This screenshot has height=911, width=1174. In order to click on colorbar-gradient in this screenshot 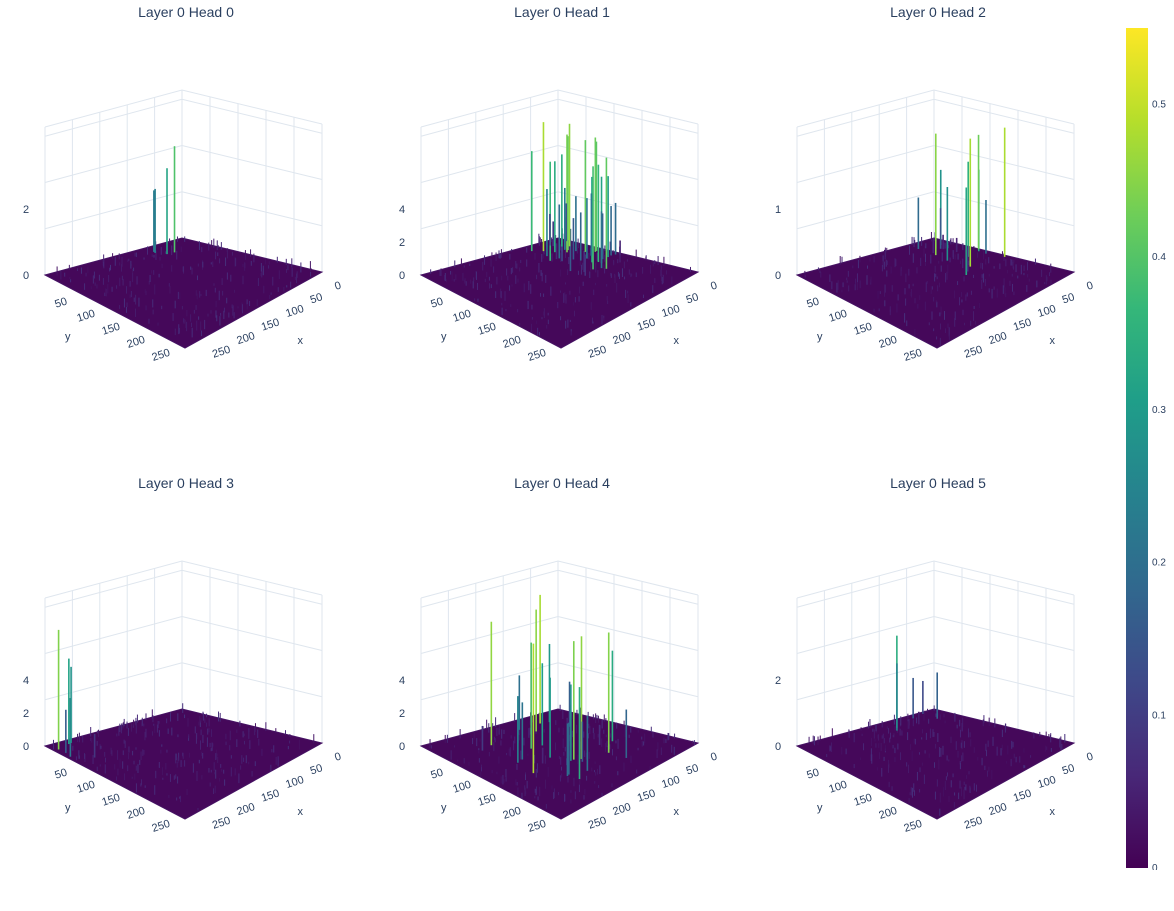, I will do `click(1137, 448)`.